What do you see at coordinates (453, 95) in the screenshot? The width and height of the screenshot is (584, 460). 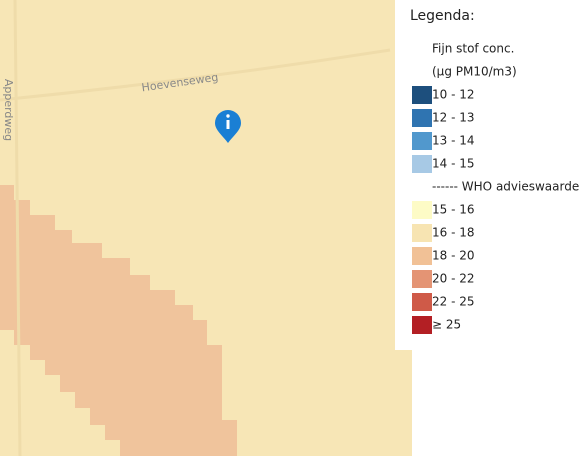 I see `legend-label: 10 - 12` at bounding box center [453, 95].